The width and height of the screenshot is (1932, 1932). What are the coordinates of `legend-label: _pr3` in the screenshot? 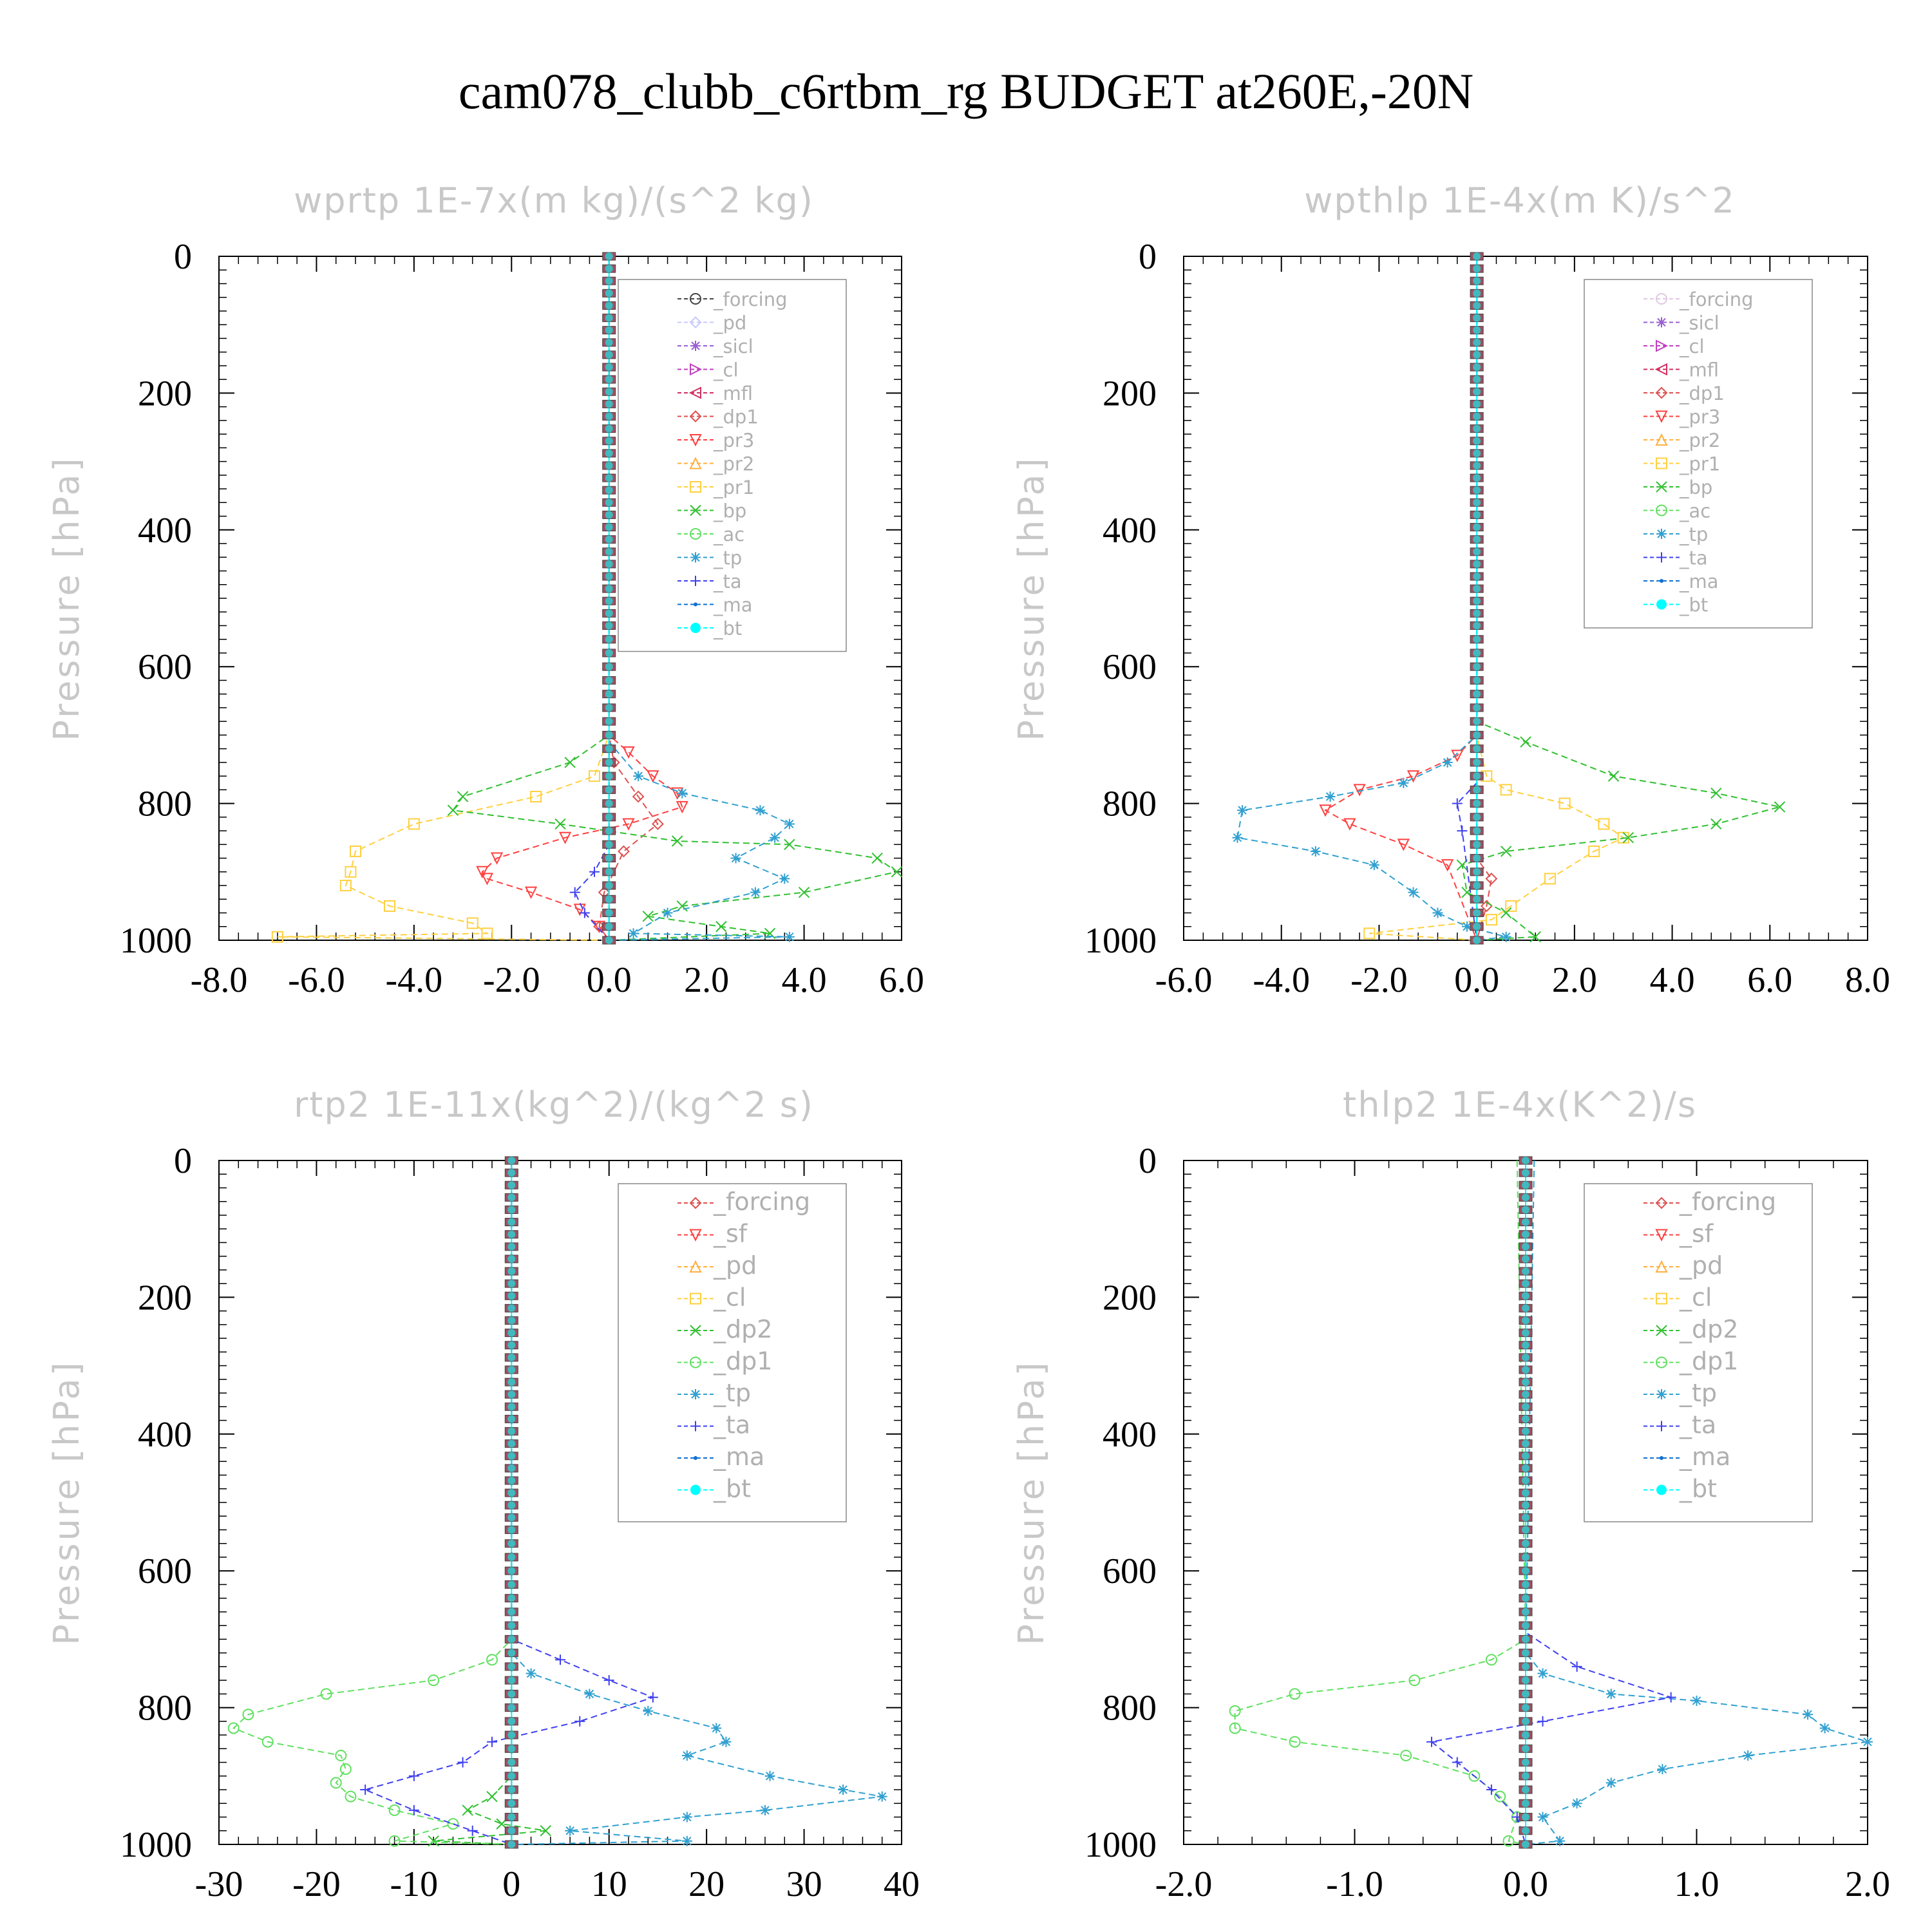 It's located at (733, 441).